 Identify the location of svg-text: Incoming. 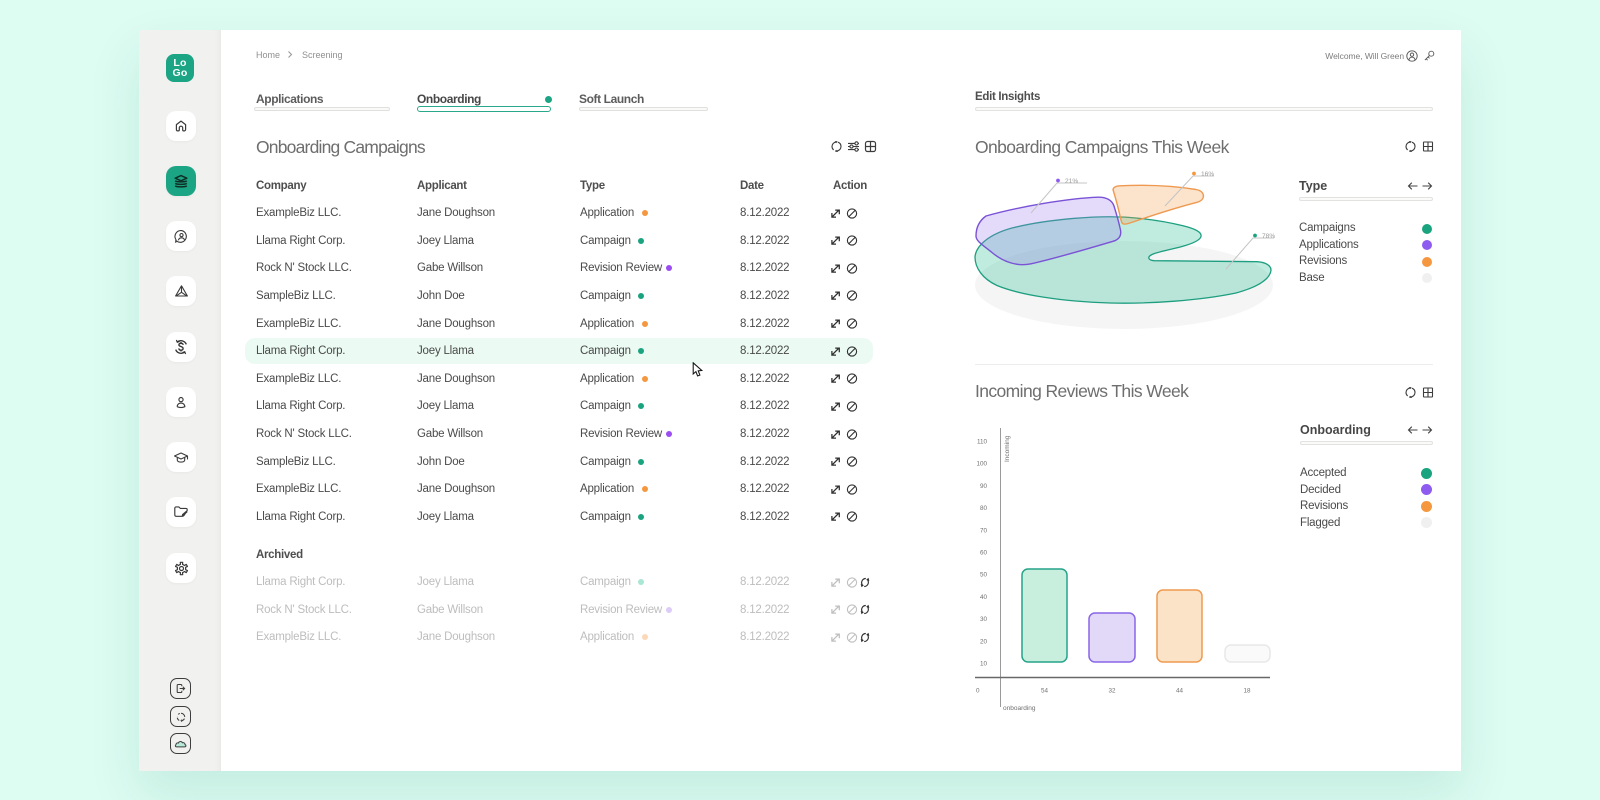
(1007, 448).